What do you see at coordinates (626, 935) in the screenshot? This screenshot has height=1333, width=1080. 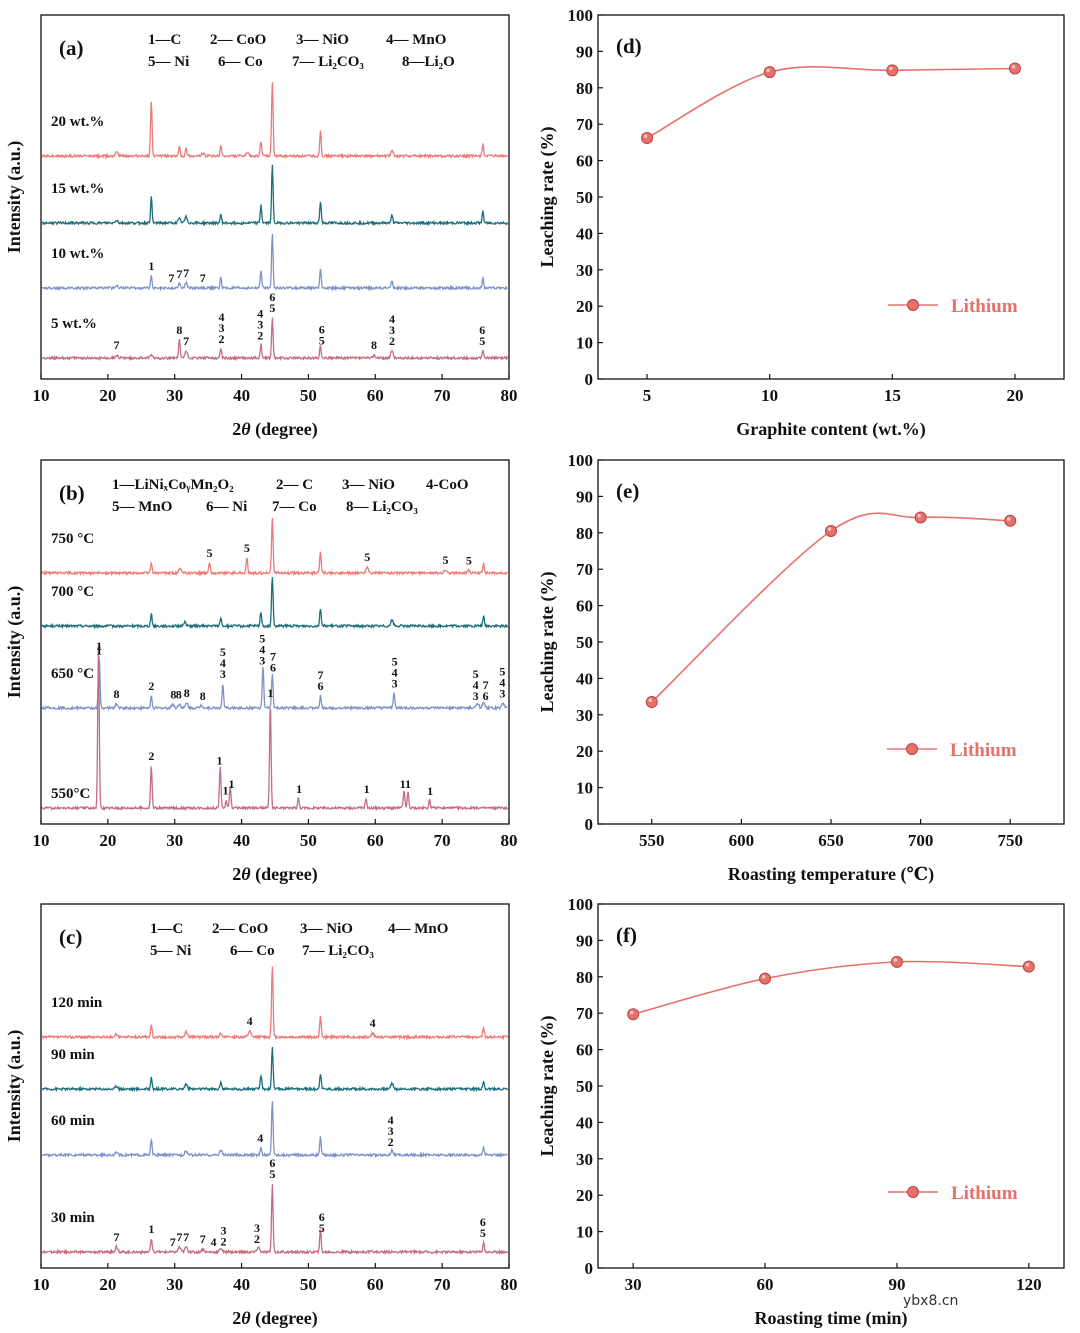 I see `panel-label: (f)` at bounding box center [626, 935].